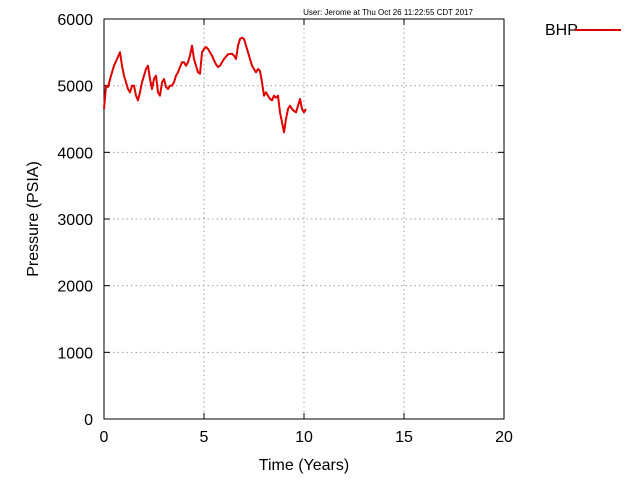  What do you see at coordinates (404, 437) in the screenshot?
I see `x-tick-label: 15` at bounding box center [404, 437].